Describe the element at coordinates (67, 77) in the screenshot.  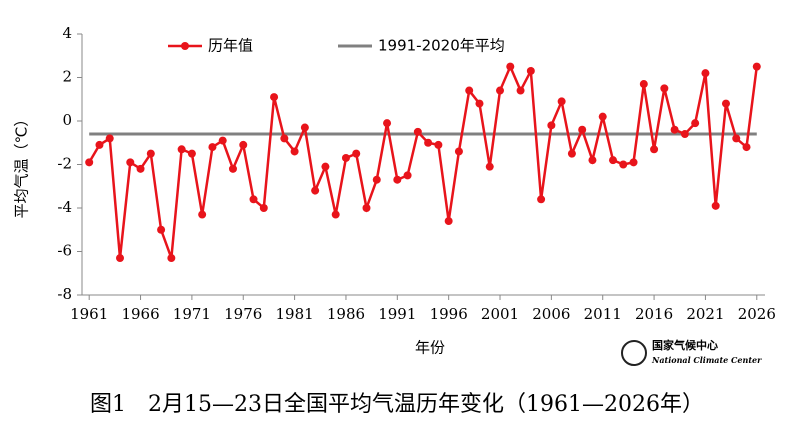
I see `y-tick-label: 2` at that location.